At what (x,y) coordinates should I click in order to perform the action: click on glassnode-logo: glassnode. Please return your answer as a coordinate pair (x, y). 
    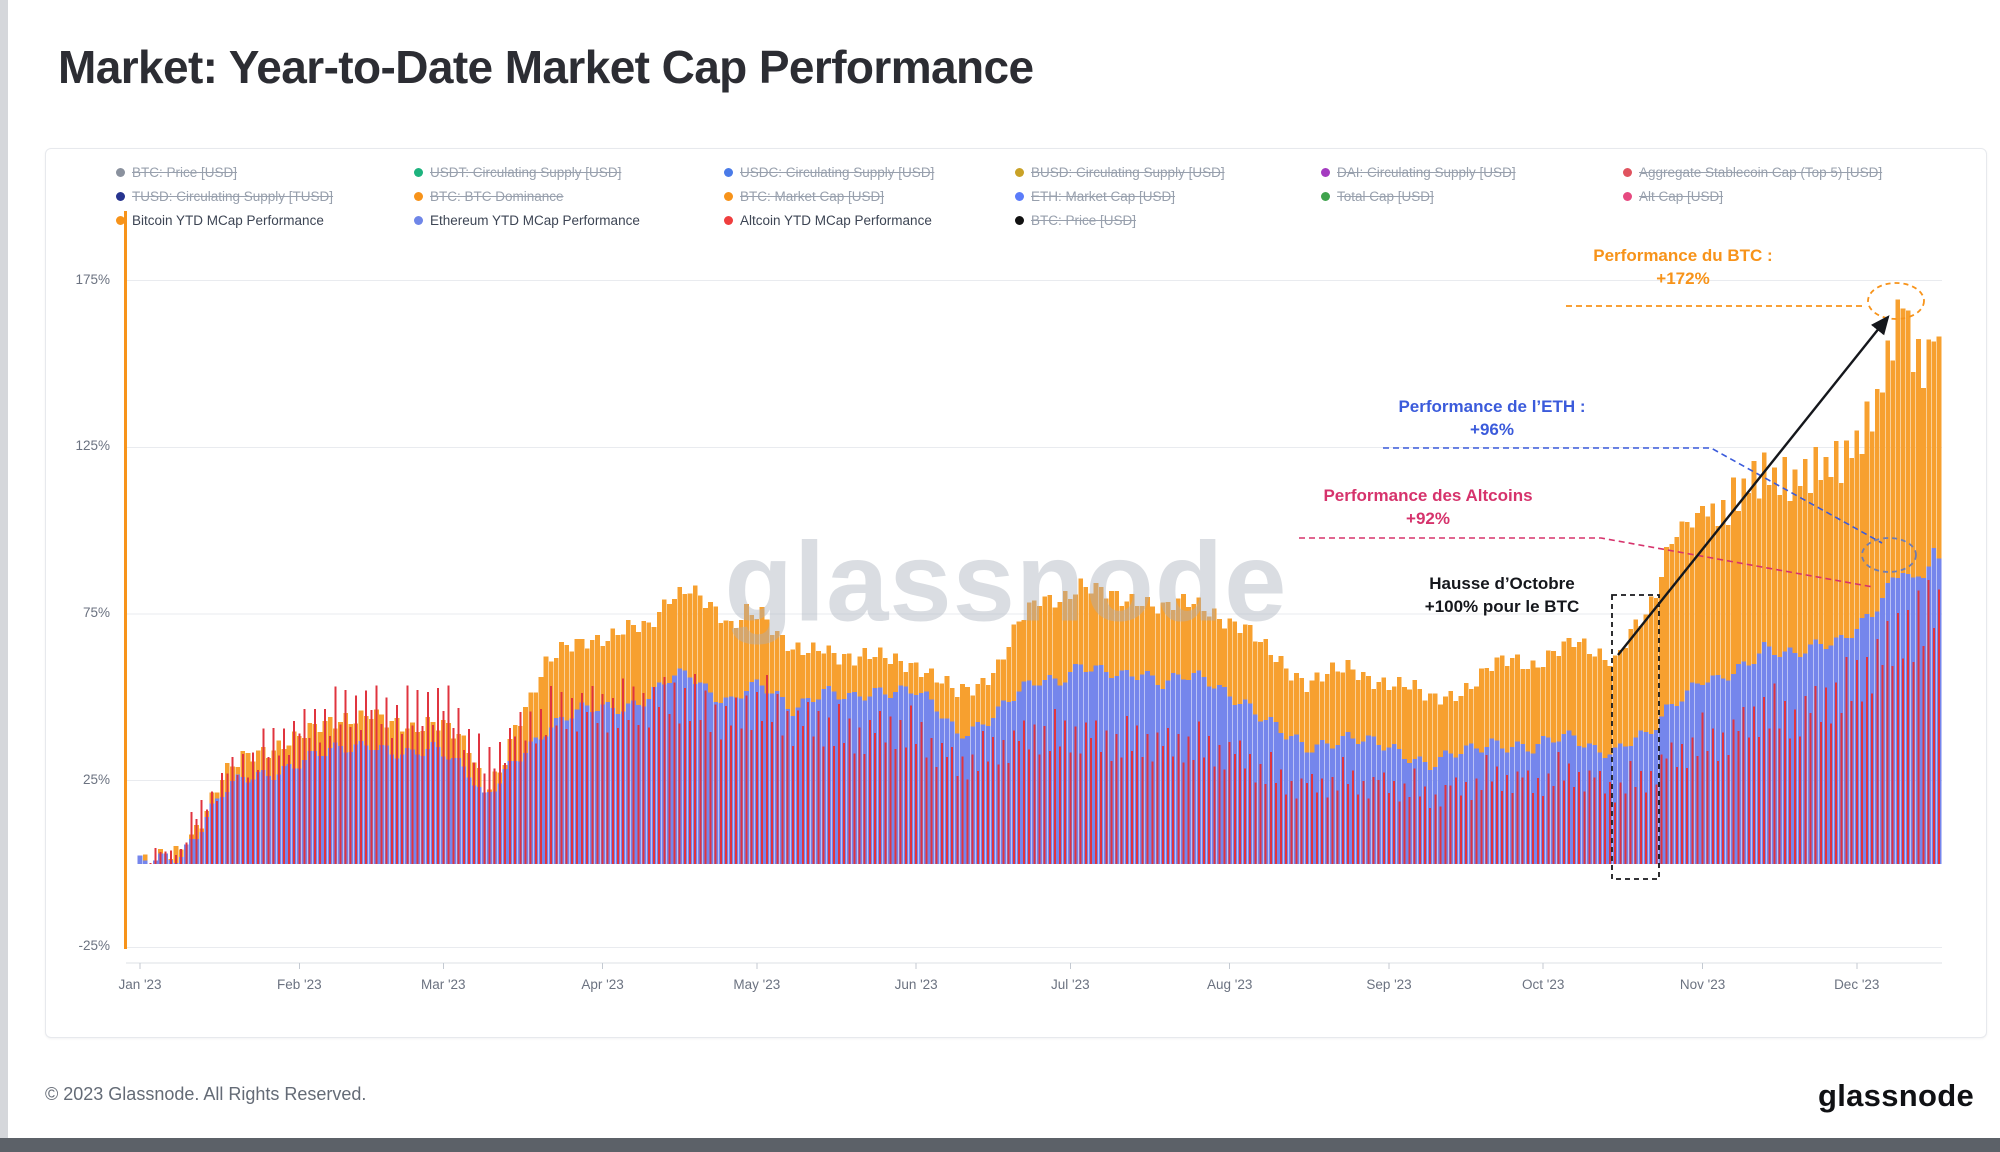
    Looking at the image, I should click on (1895, 1095).